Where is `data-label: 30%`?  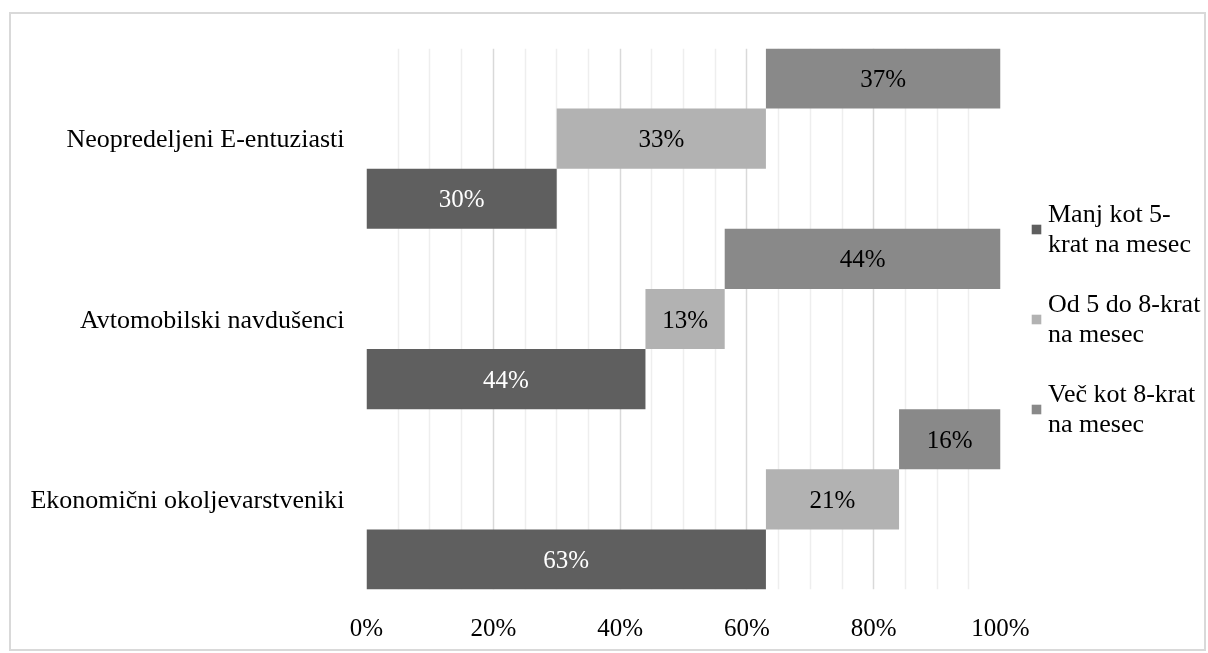 data-label: 30% is located at coordinates (461, 199).